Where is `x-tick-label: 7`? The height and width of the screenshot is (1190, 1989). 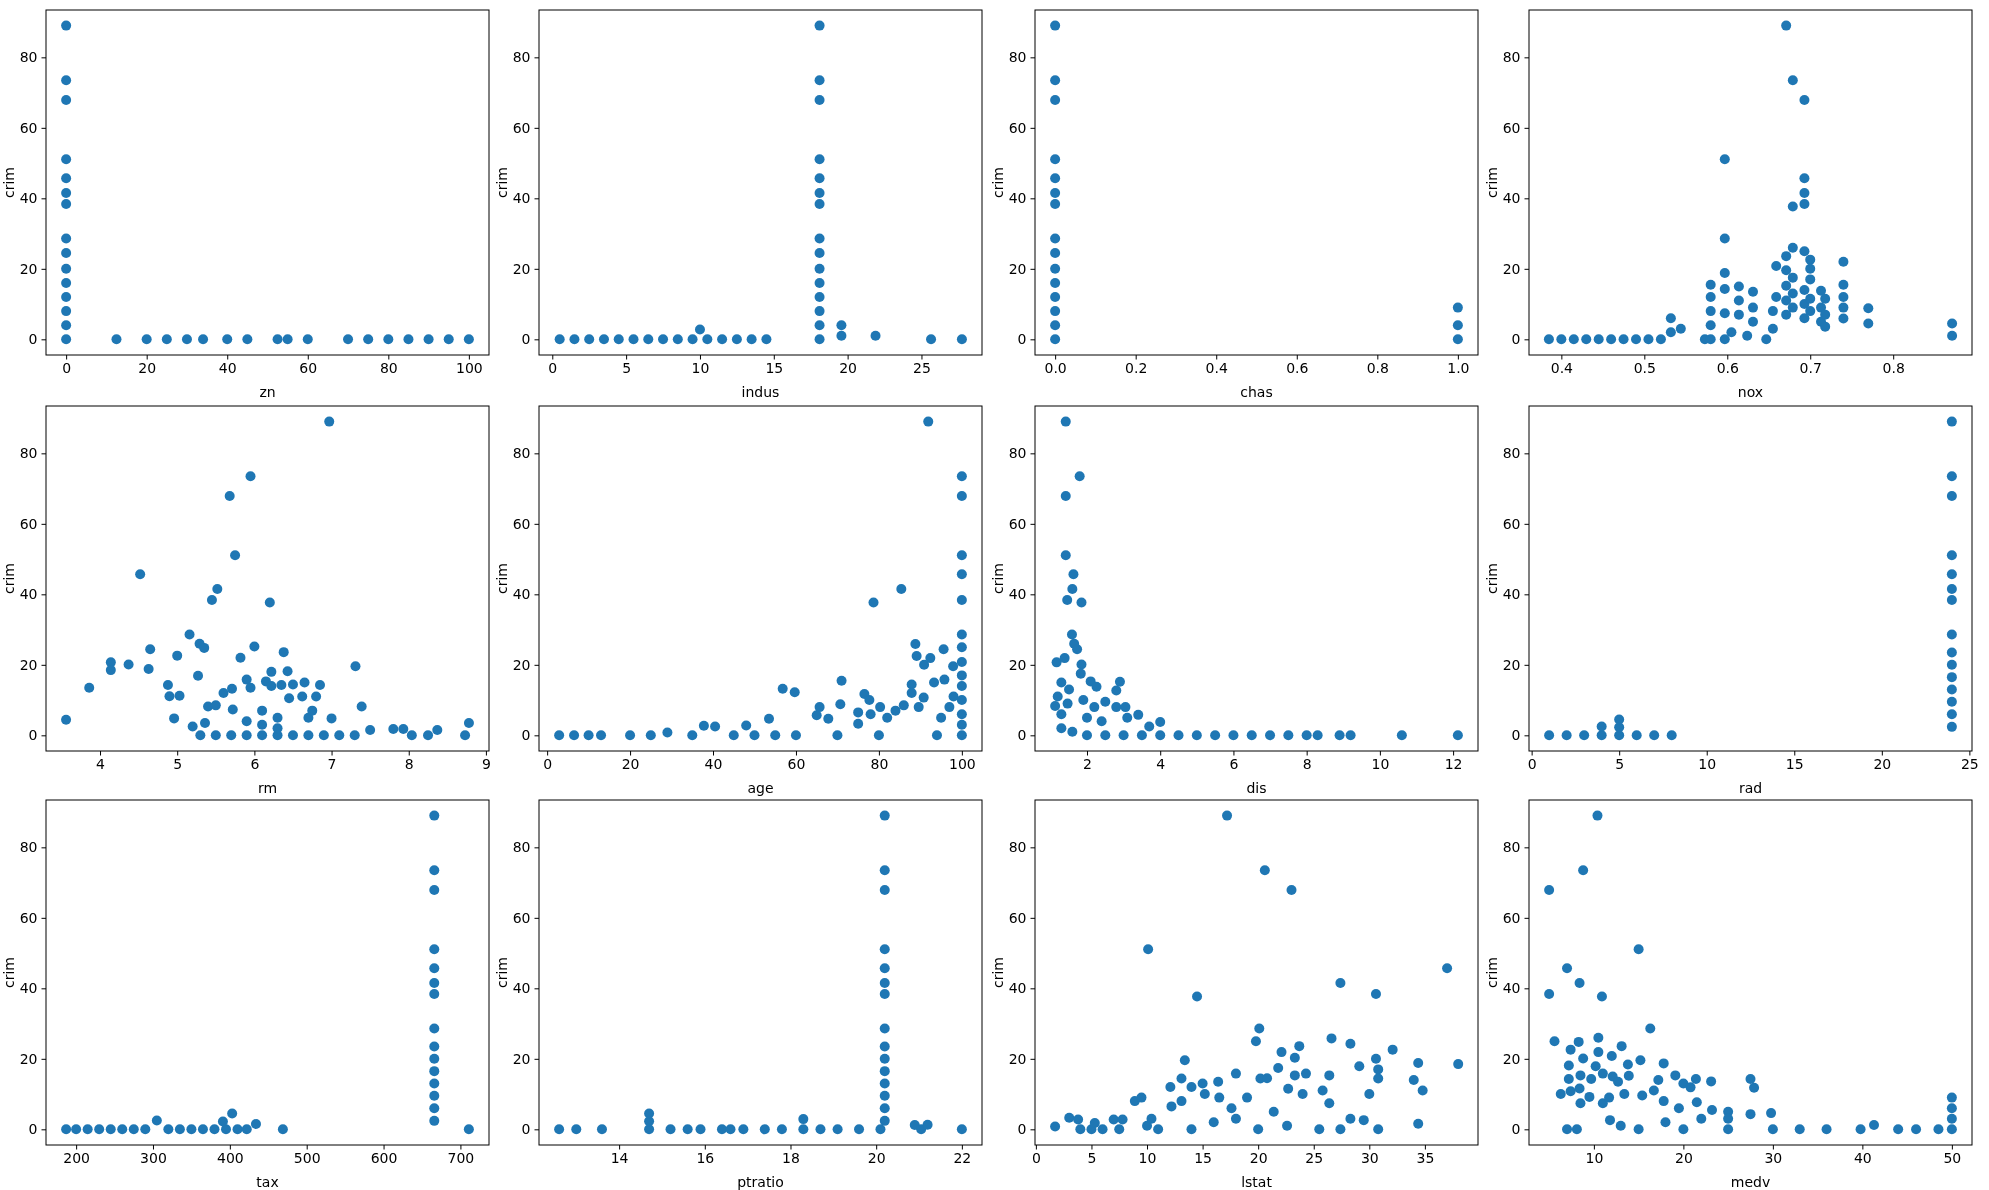
x-tick-label: 7 is located at coordinates (332, 764).